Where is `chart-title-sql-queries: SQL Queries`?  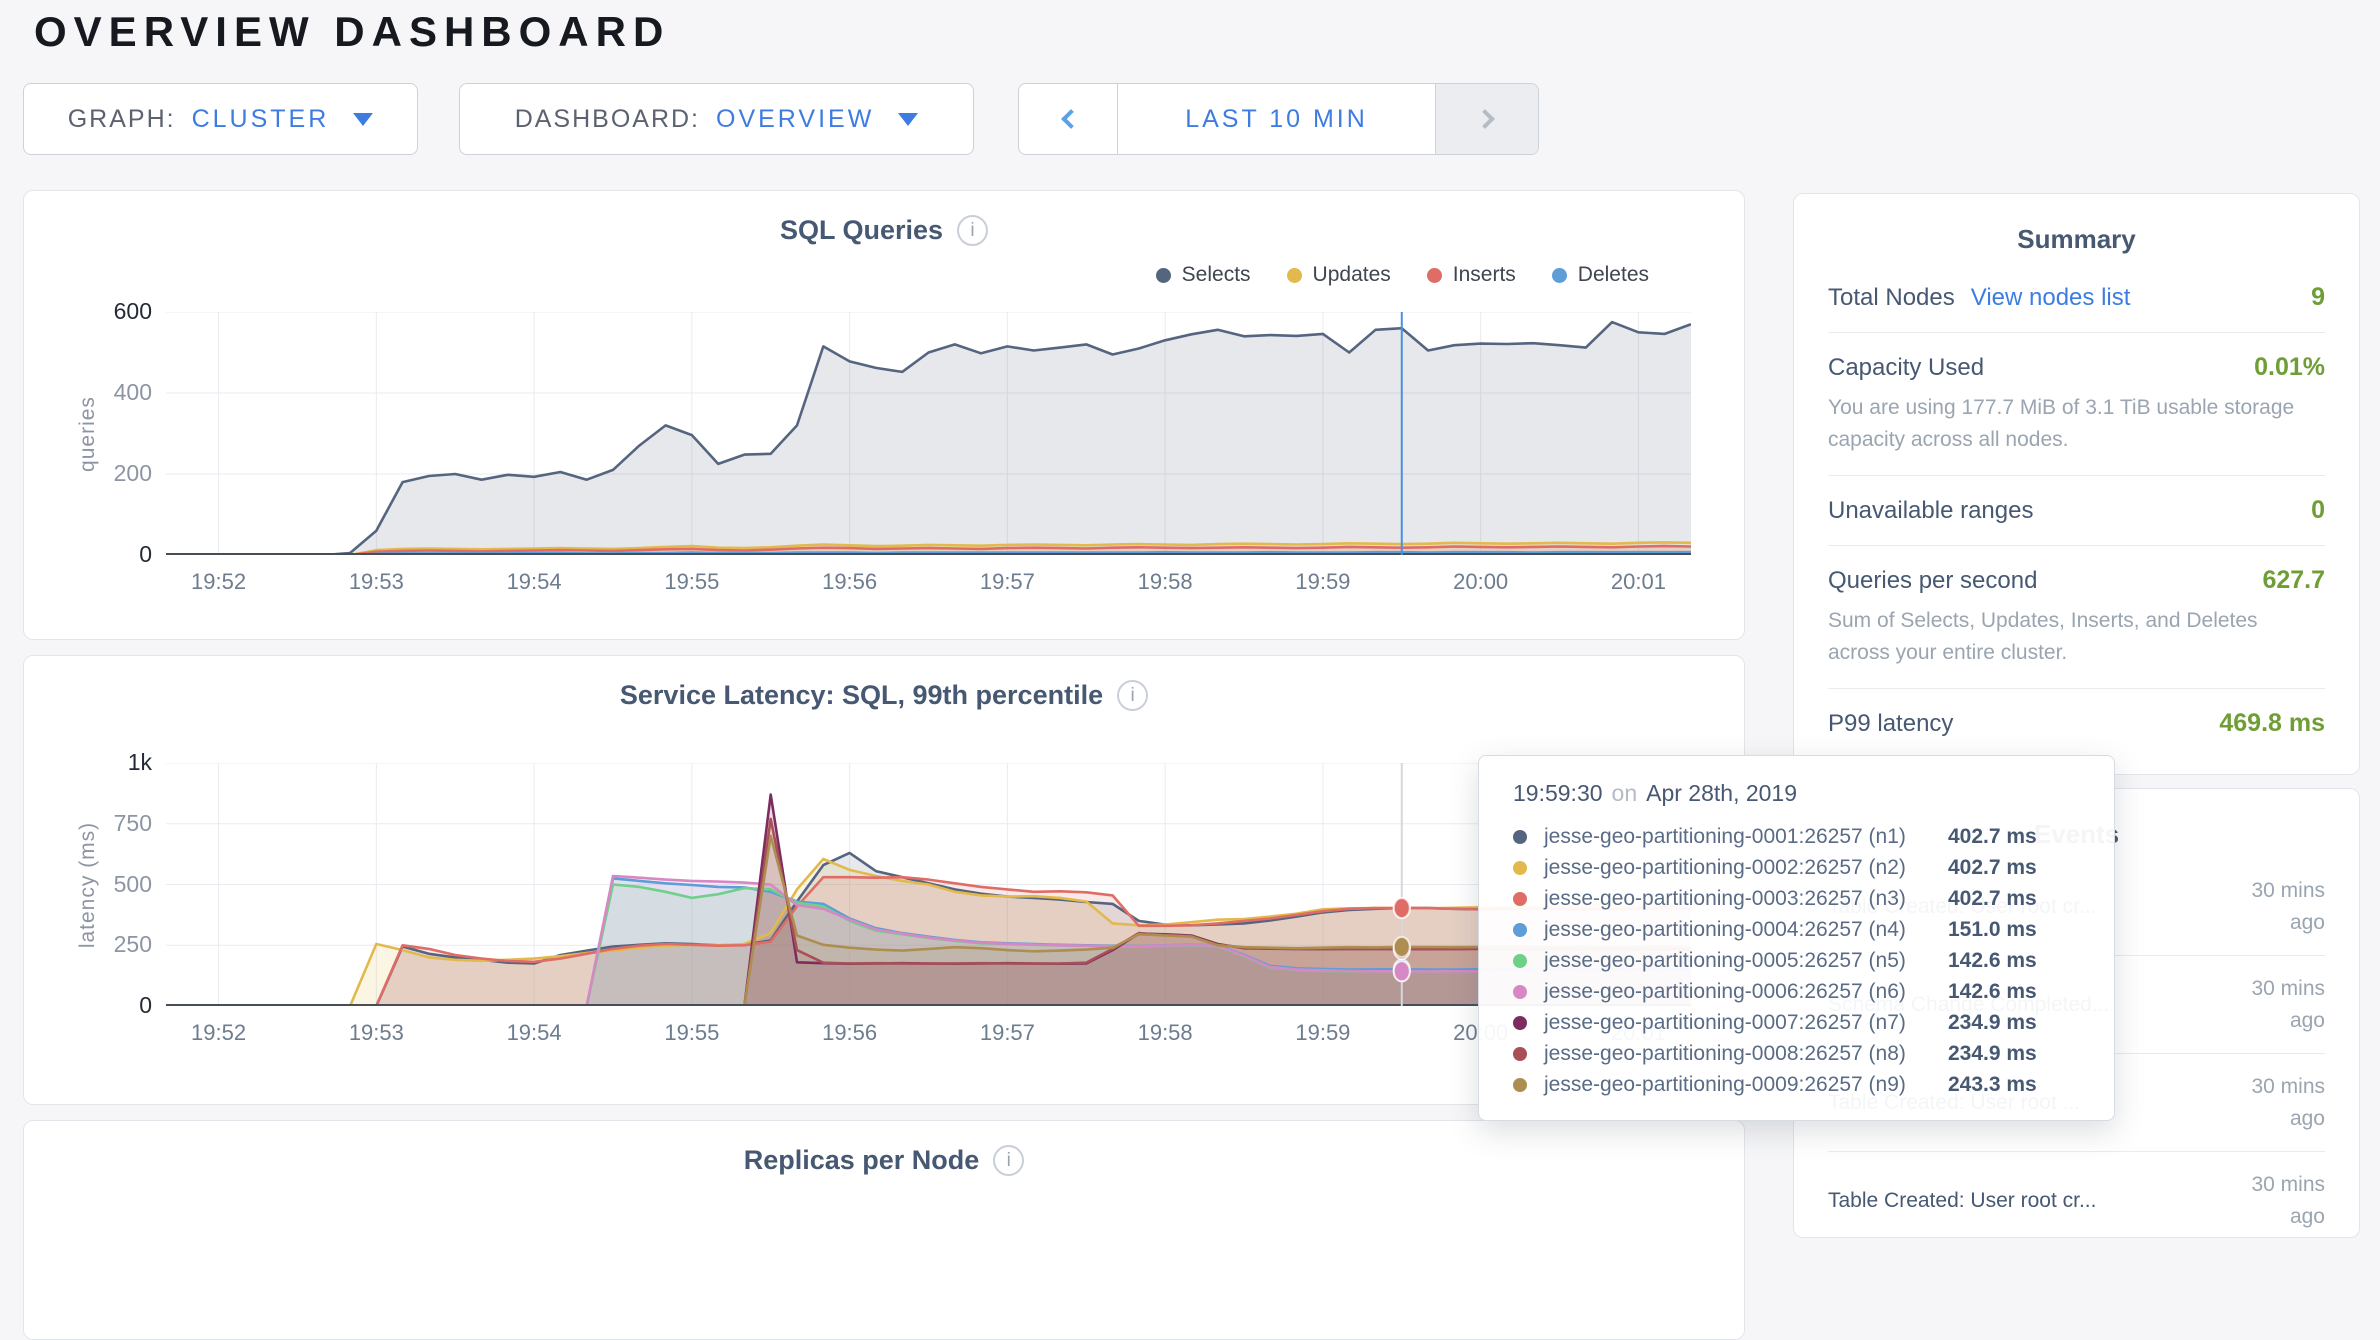 chart-title-sql-queries: SQL Queries is located at coordinates (861, 230).